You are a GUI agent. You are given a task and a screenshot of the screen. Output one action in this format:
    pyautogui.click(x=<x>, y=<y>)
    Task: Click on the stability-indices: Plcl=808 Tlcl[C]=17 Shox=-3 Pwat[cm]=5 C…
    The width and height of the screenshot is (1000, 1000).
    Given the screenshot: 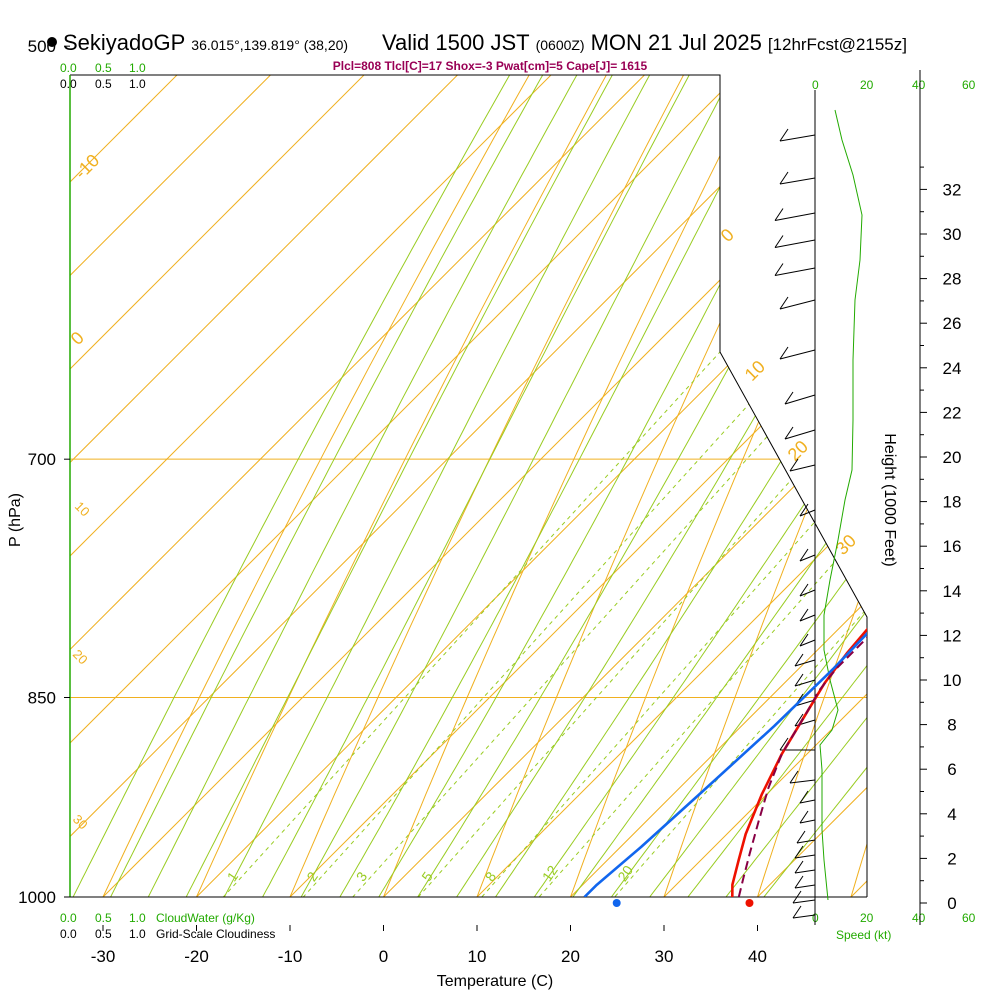 What is the action you would take?
    pyautogui.click(x=490, y=66)
    